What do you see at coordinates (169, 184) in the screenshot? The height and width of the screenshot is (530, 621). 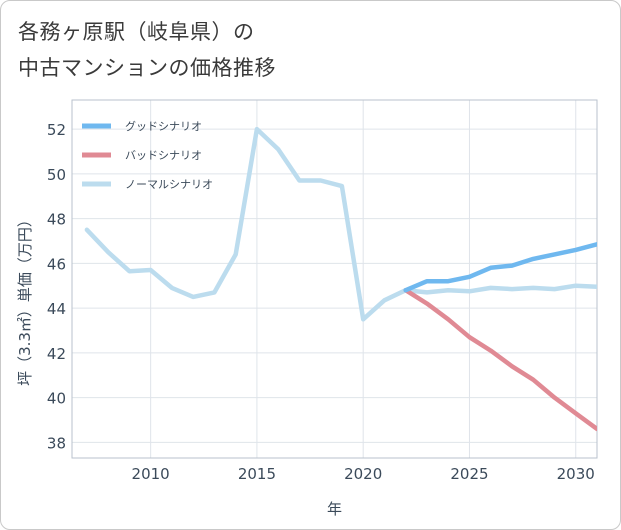 I see `legend-label: ノーマルシナリオ` at bounding box center [169, 184].